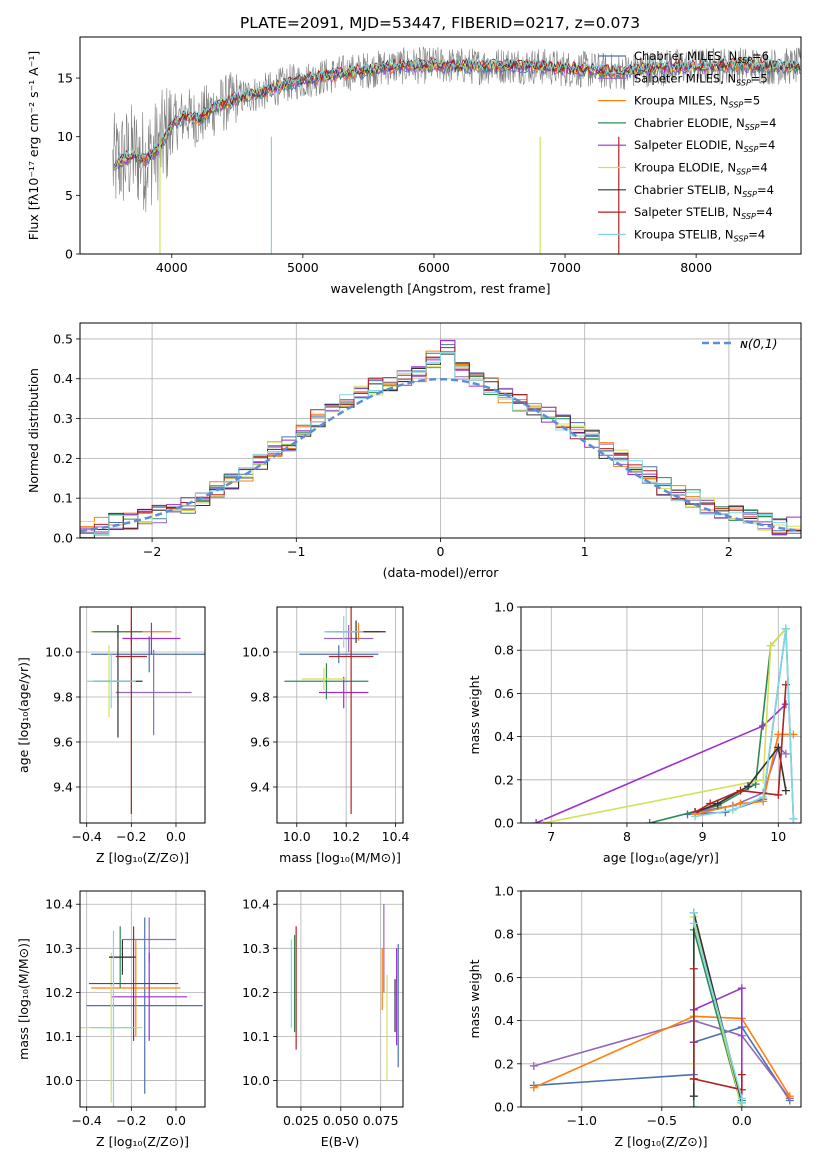 Image resolution: width=819 pixels, height=1170 pixels. What do you see at coordinates (59, 904) in the screenshot?
I see `y-tick-label: 10.4` at bounding box center [59, 904].